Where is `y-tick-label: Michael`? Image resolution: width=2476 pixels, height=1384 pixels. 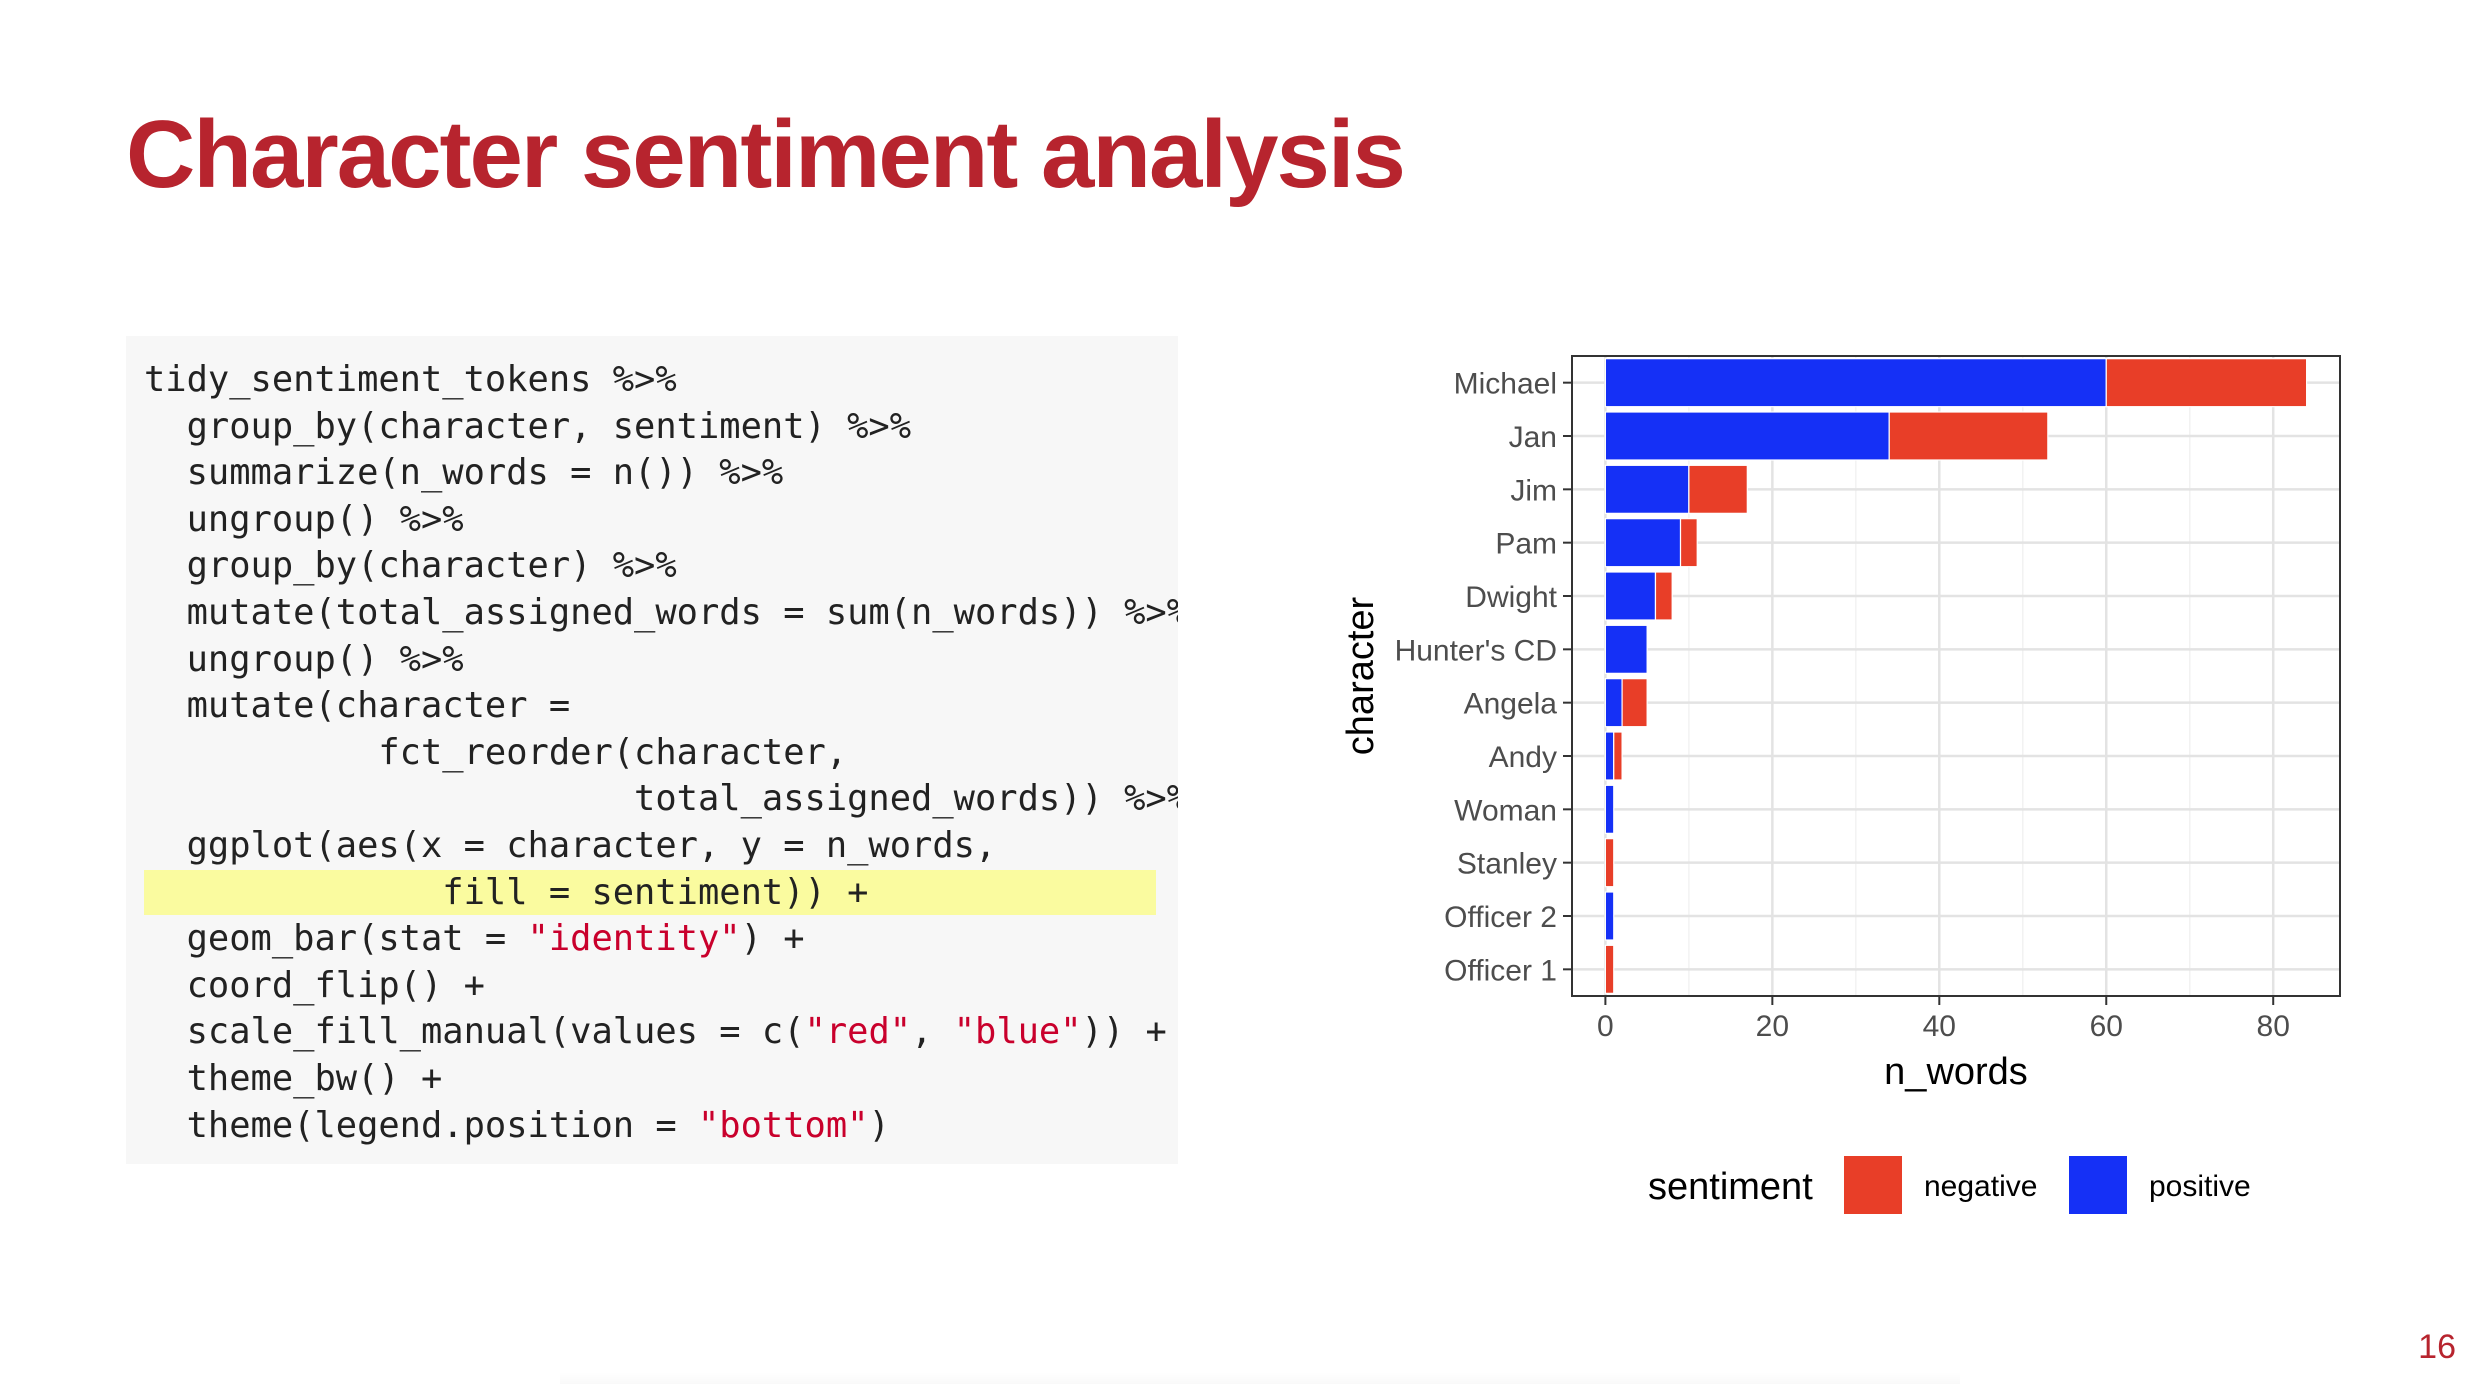 y-tick-label: Michael is located at coordinates (1505, 384).